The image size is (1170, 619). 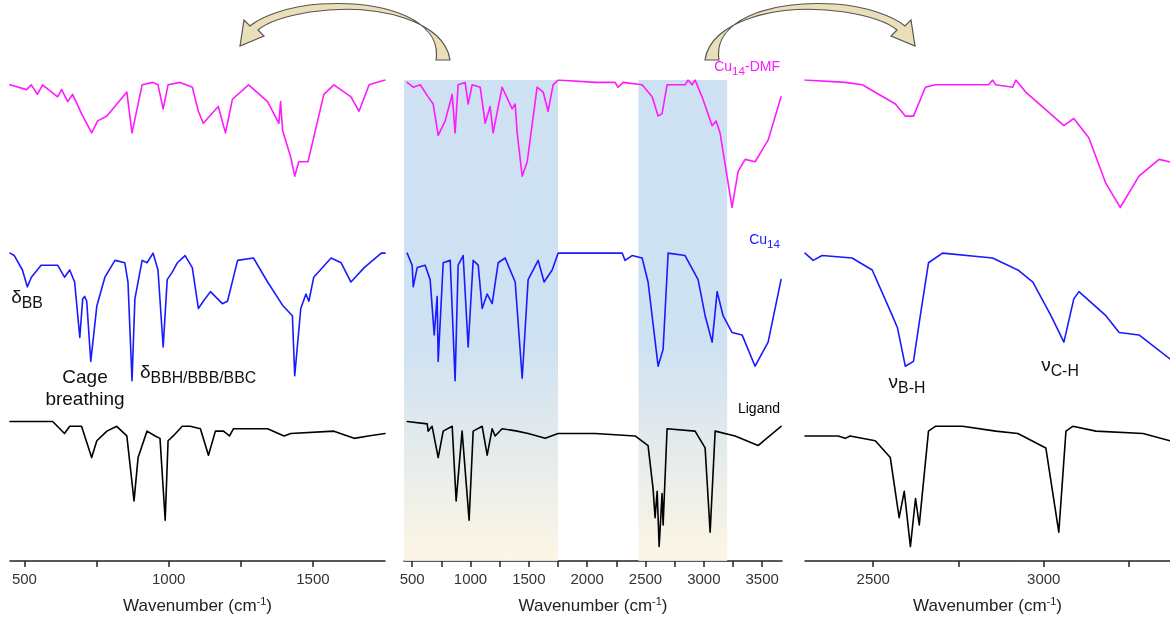 I want to click on series-label: Cu$_{14}$-DMF, so click(x=747, y=67).